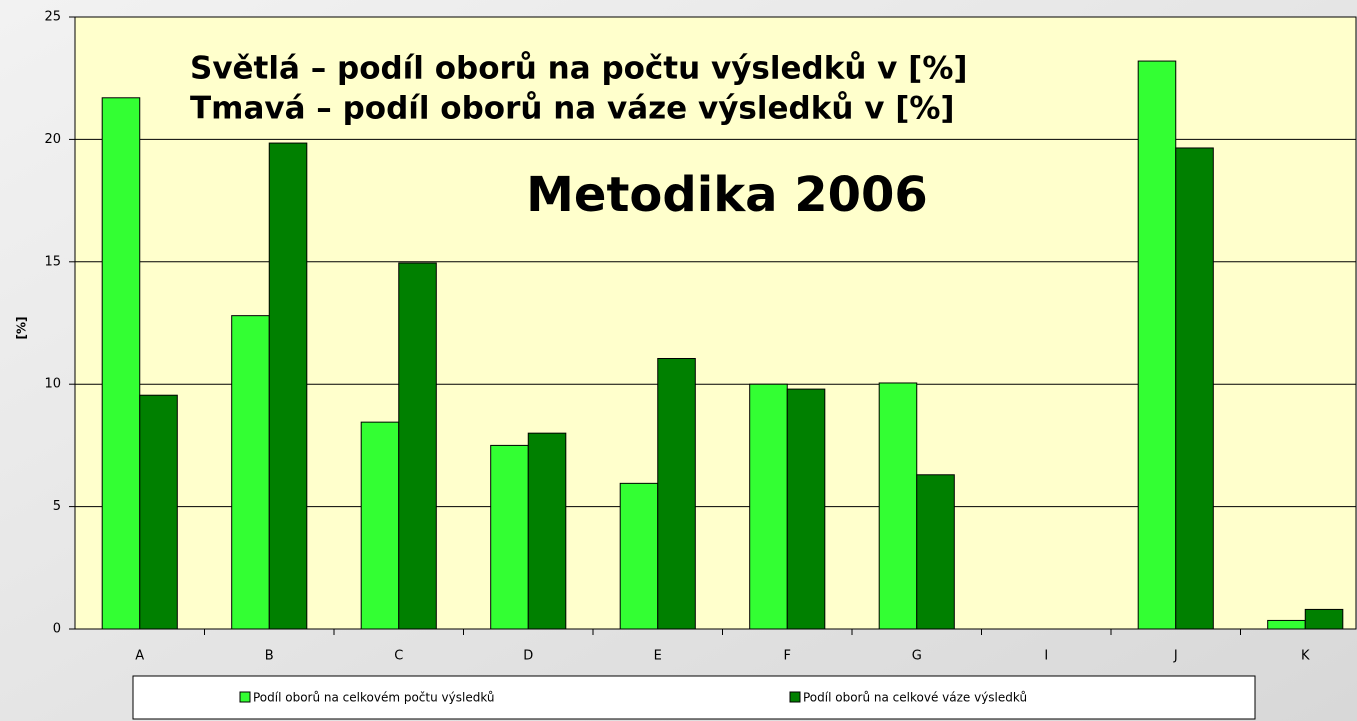 Image resolution: width=1357 pixels, height=721 pixels. What do you see at coordinates (917, 656) in the screenshot?
I see `x-tick-label: G` at bounding box center [917, 656].